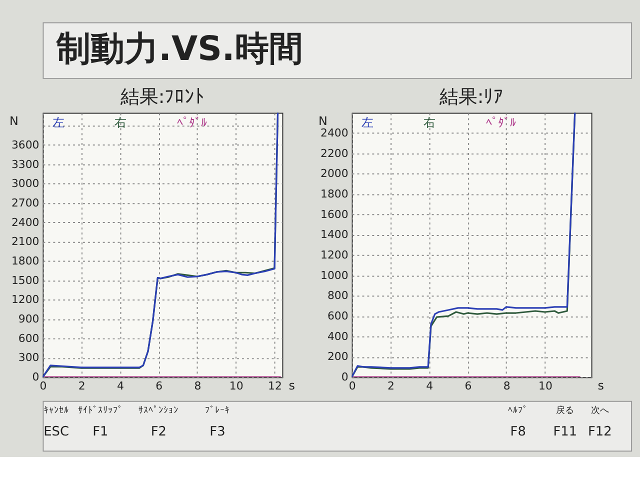 The height and width of the screenshot is (480, 640). I want to click on y-tick-label: 1400, so click(334, 235).